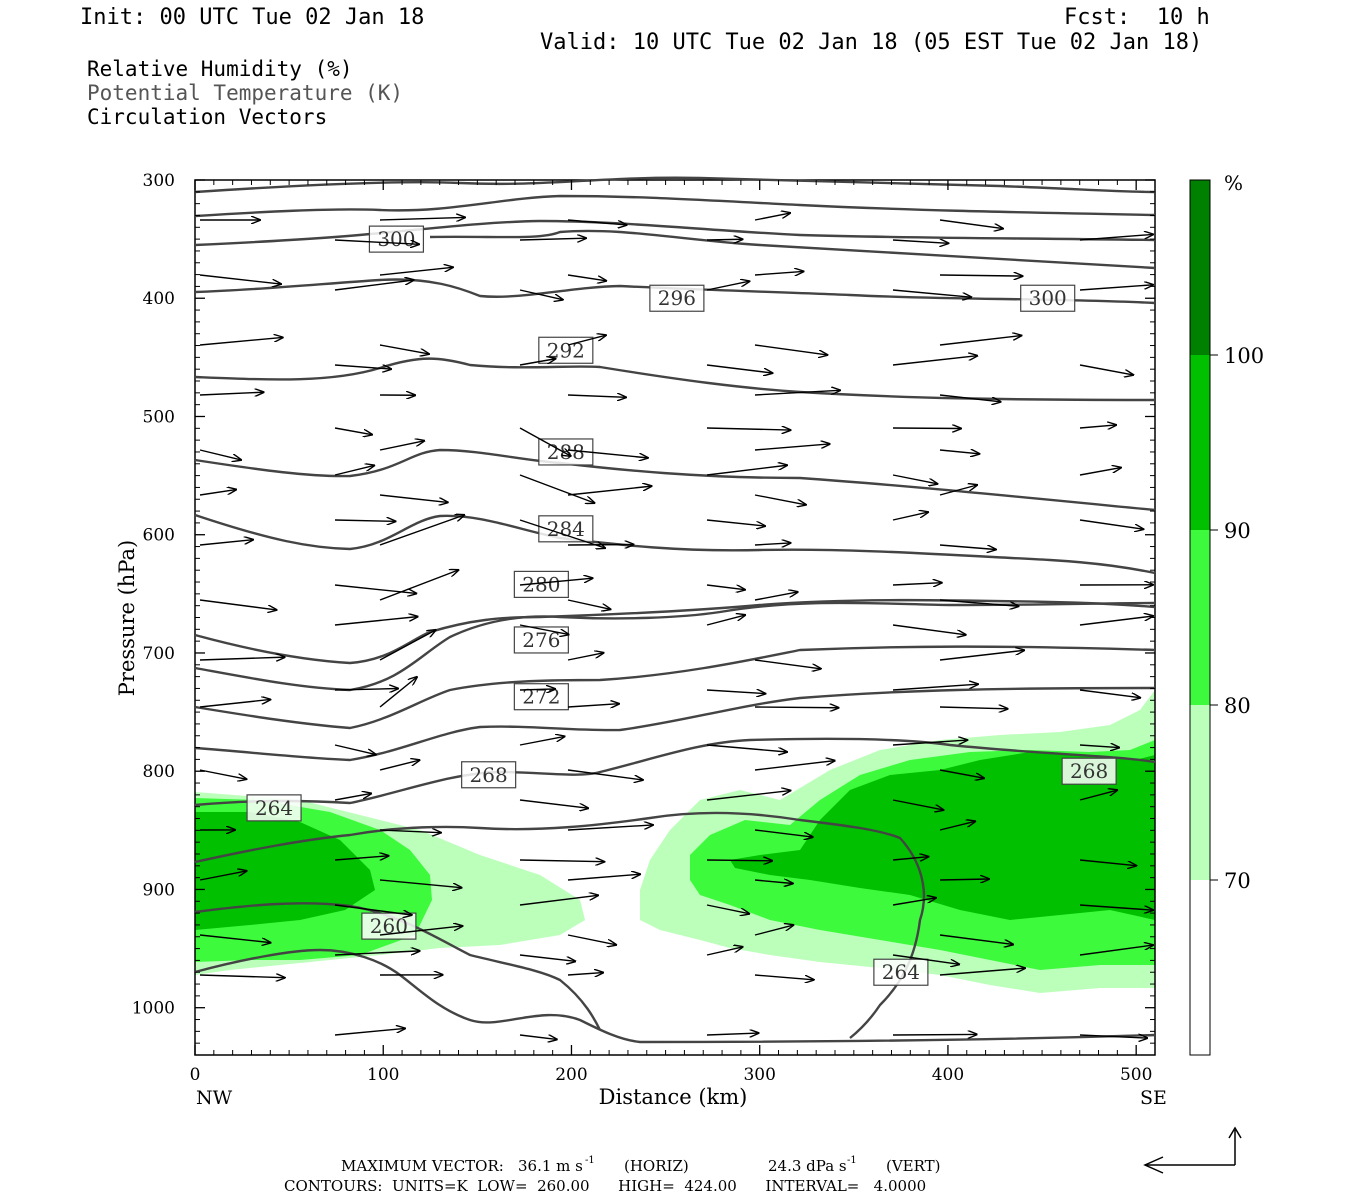 The height and width of the screenshot is (1200, 1350). Describe the element at coordinates (1137, 17) in the screenshot. I see `forecast-hour: Fcst: 10 h` at that location.